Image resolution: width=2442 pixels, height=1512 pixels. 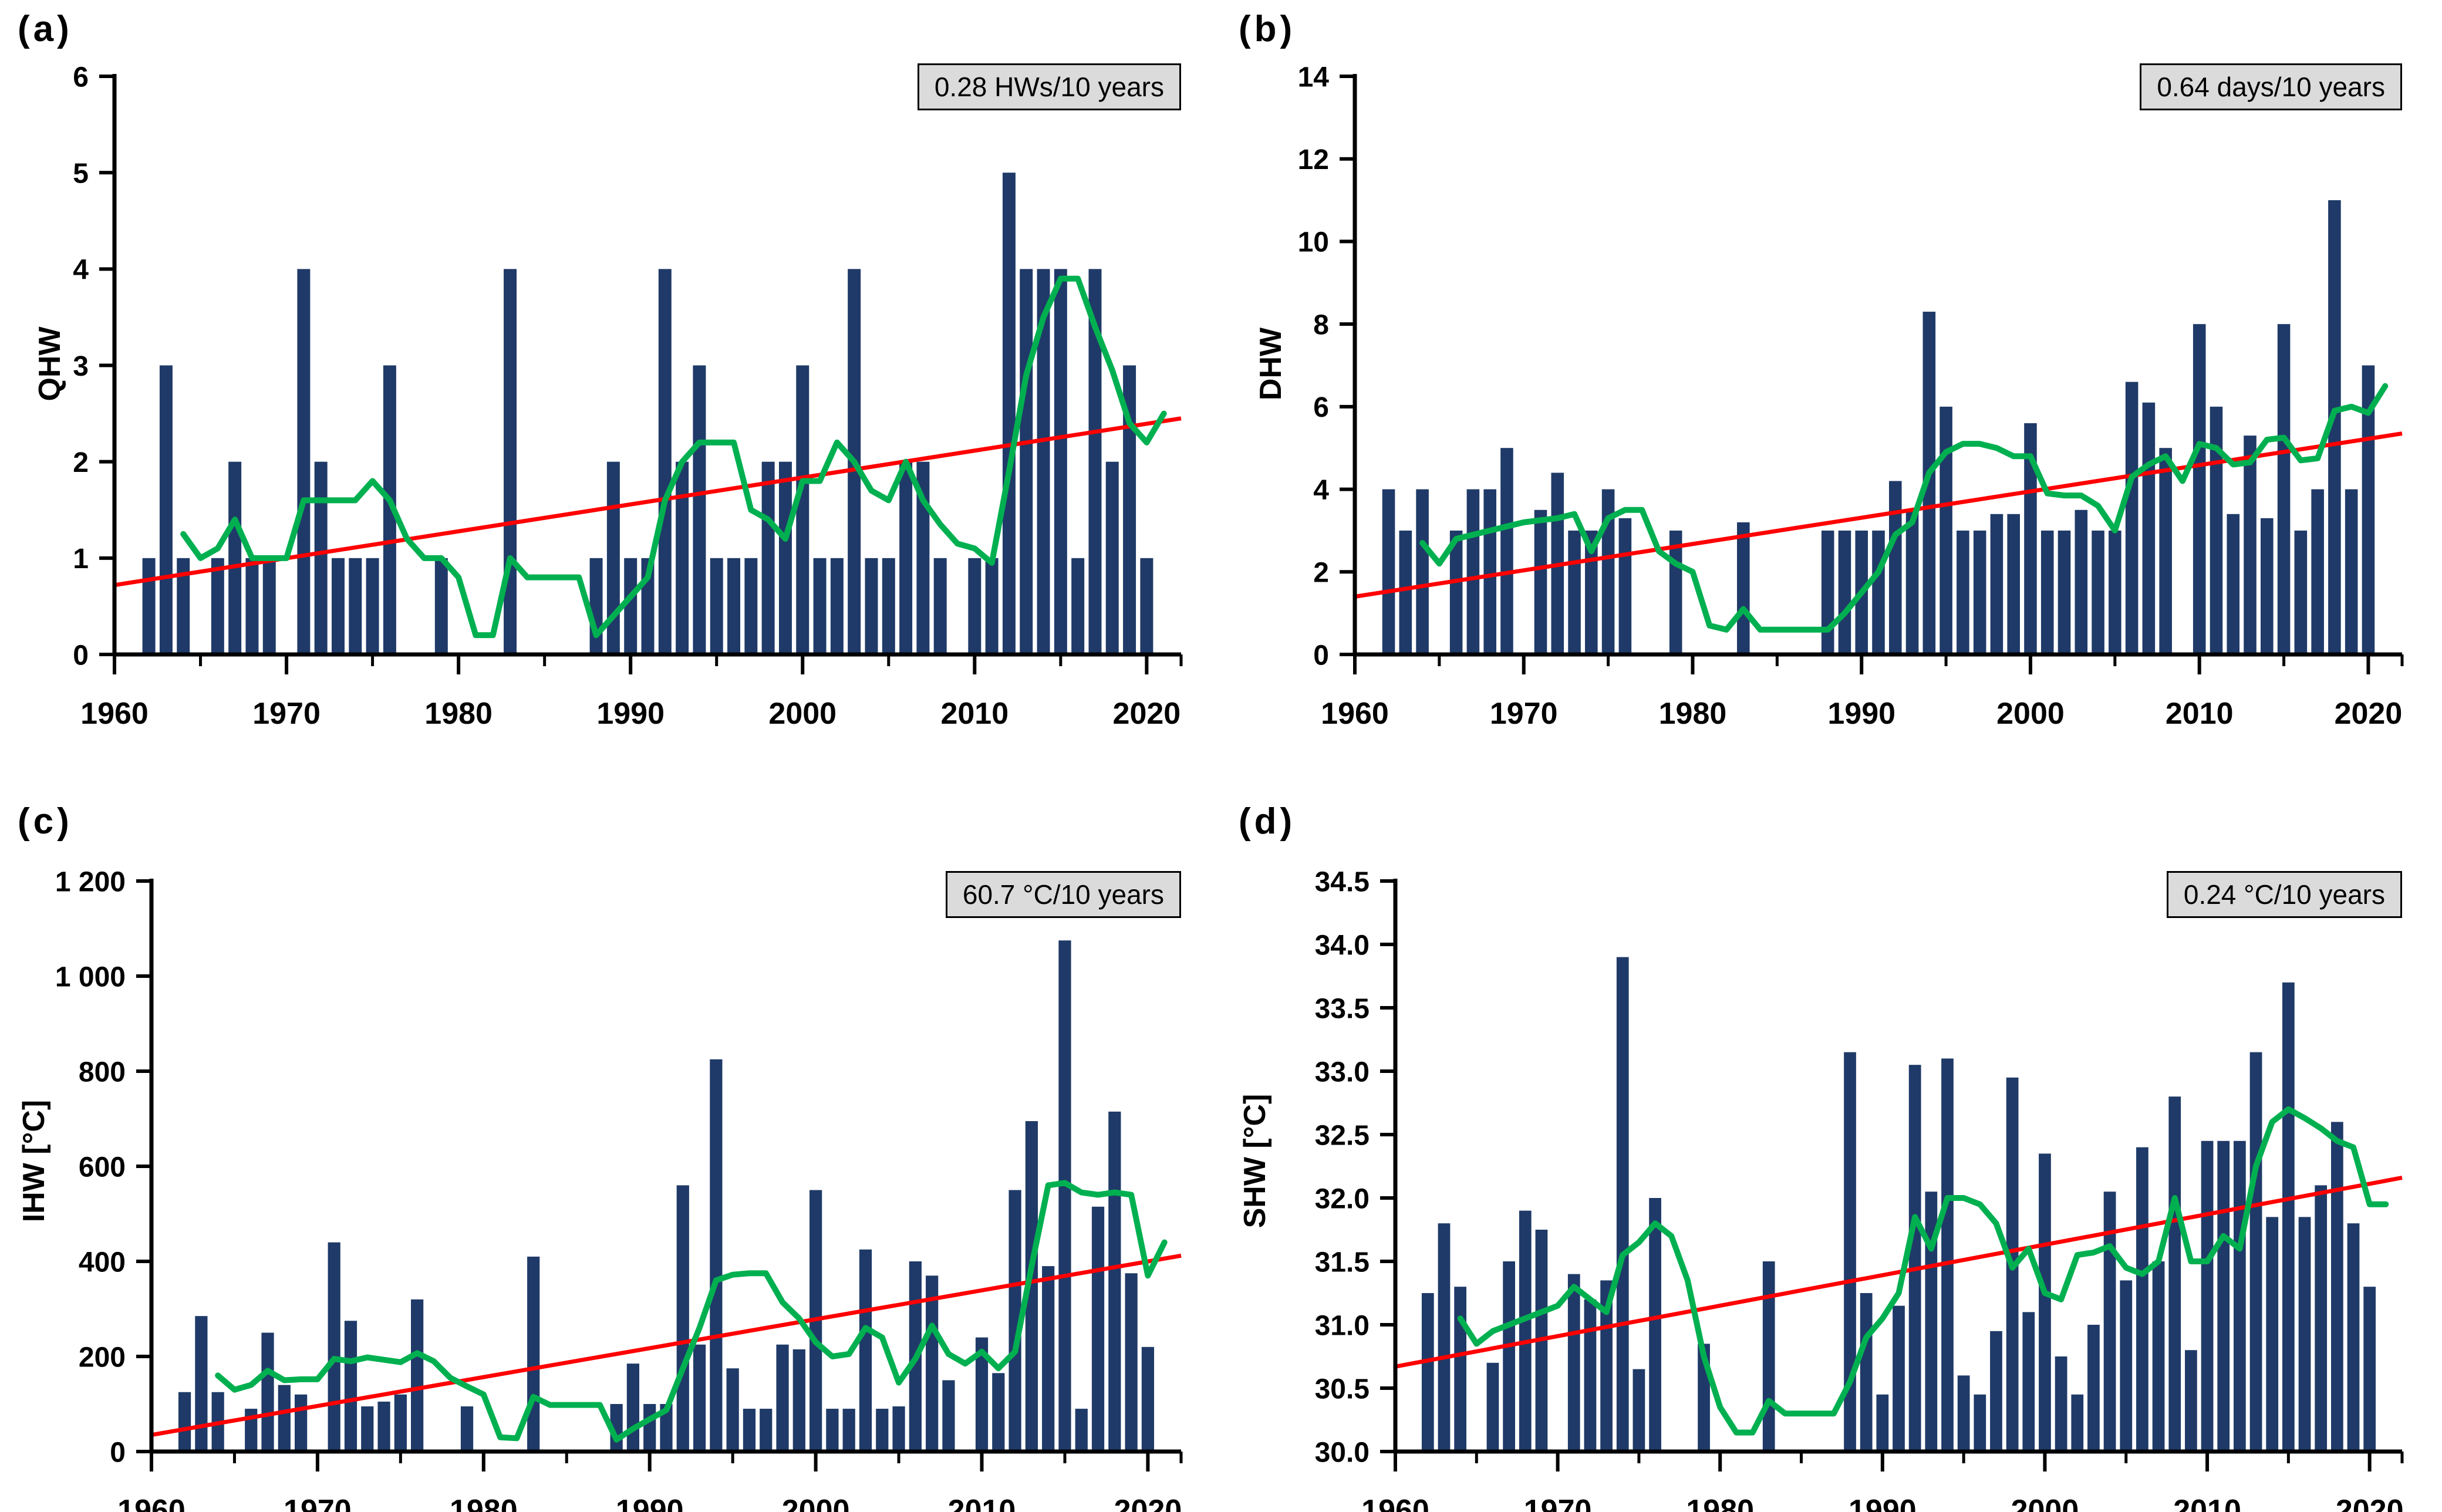 I want to click on y-tick-label: 6, so click(x=1321, y=407).